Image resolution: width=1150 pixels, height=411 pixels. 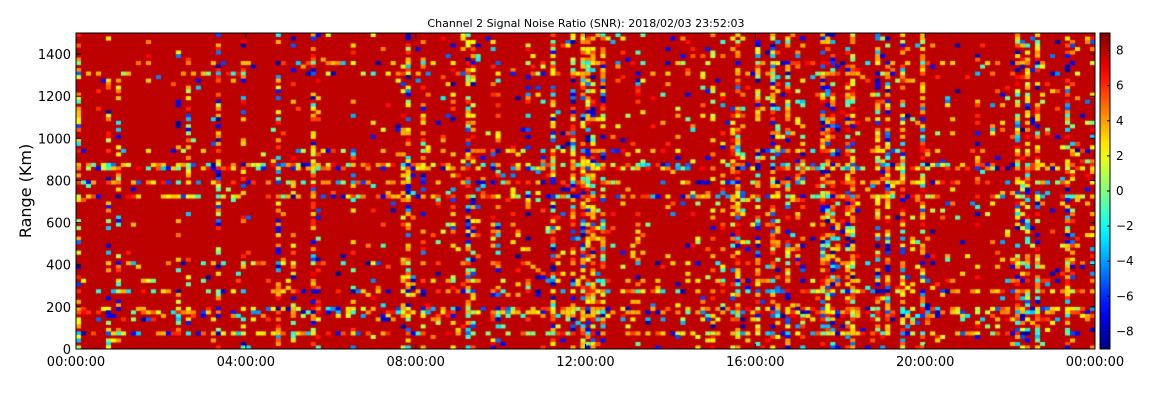 What do you see at coordinates (1125, 261) in the screenshot?
I see `colorbar-tick-label: −4` at bounding box center [1125, 261].